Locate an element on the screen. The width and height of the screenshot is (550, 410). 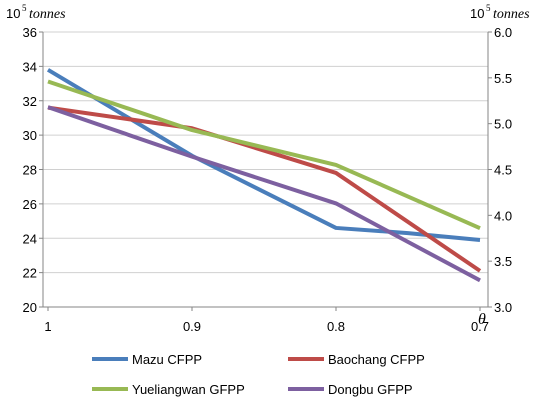
right-tick-label: 6.0 is located at coordinates (503, 32).